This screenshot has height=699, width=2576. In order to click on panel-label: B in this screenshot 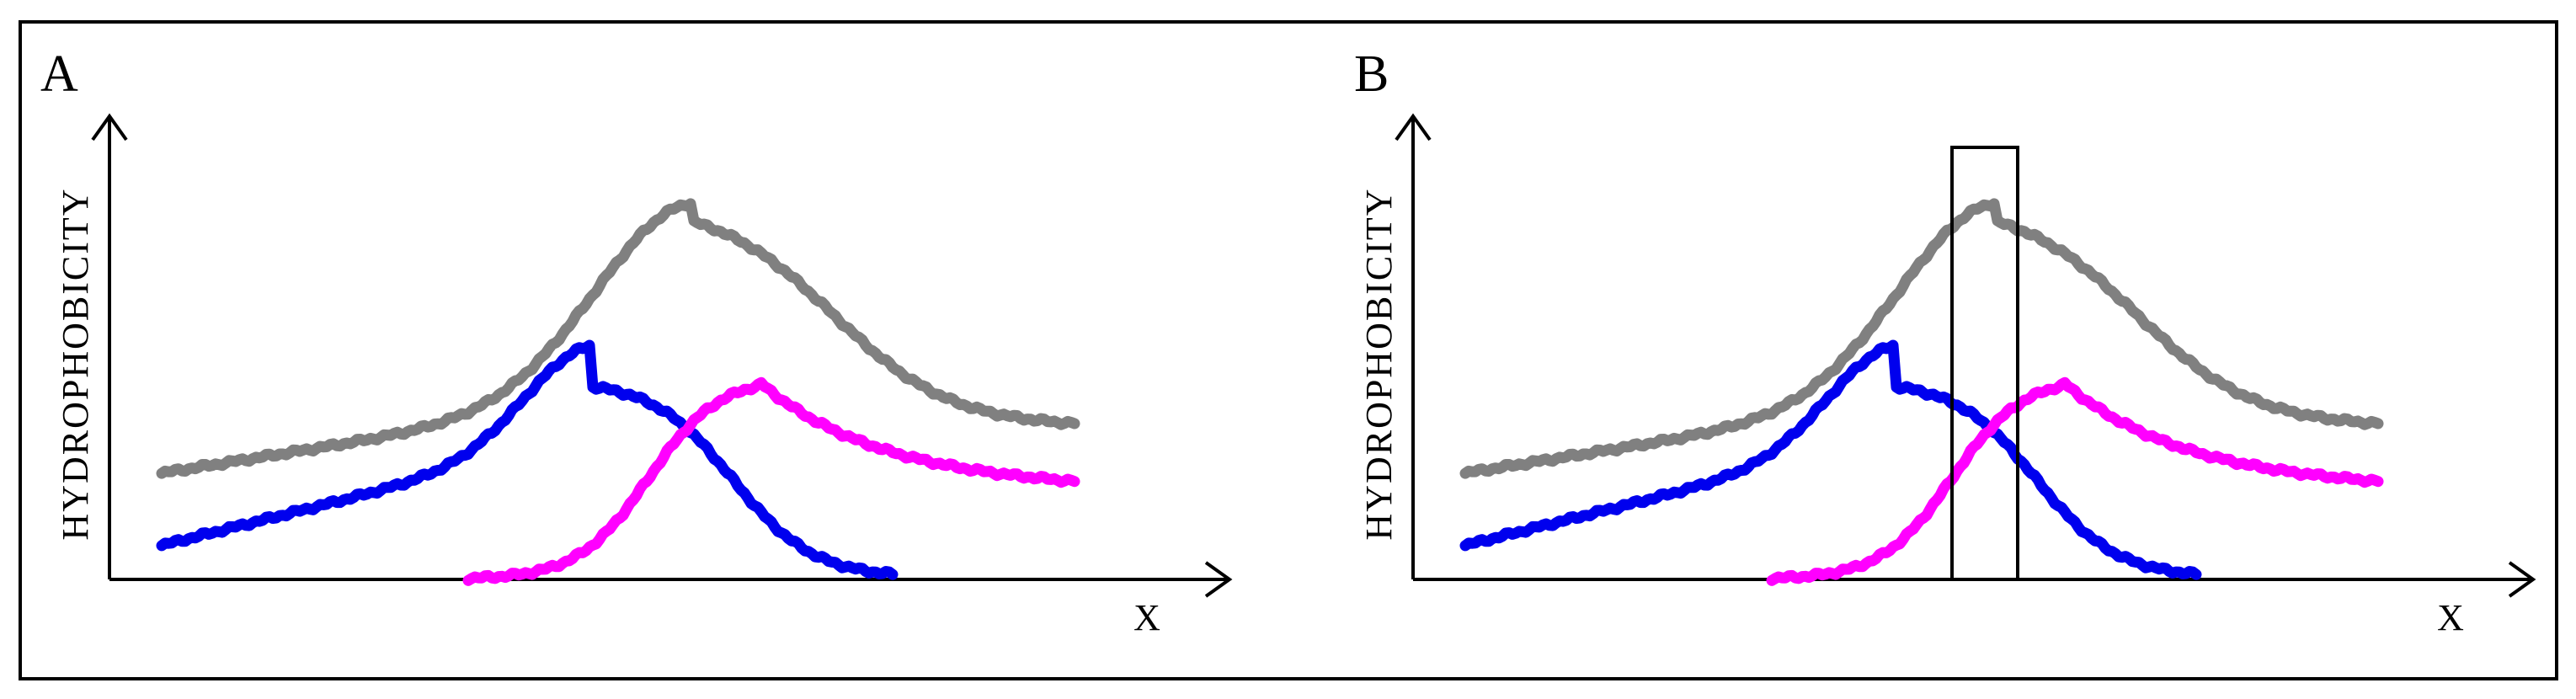, I will do `click(1371, 74)`.